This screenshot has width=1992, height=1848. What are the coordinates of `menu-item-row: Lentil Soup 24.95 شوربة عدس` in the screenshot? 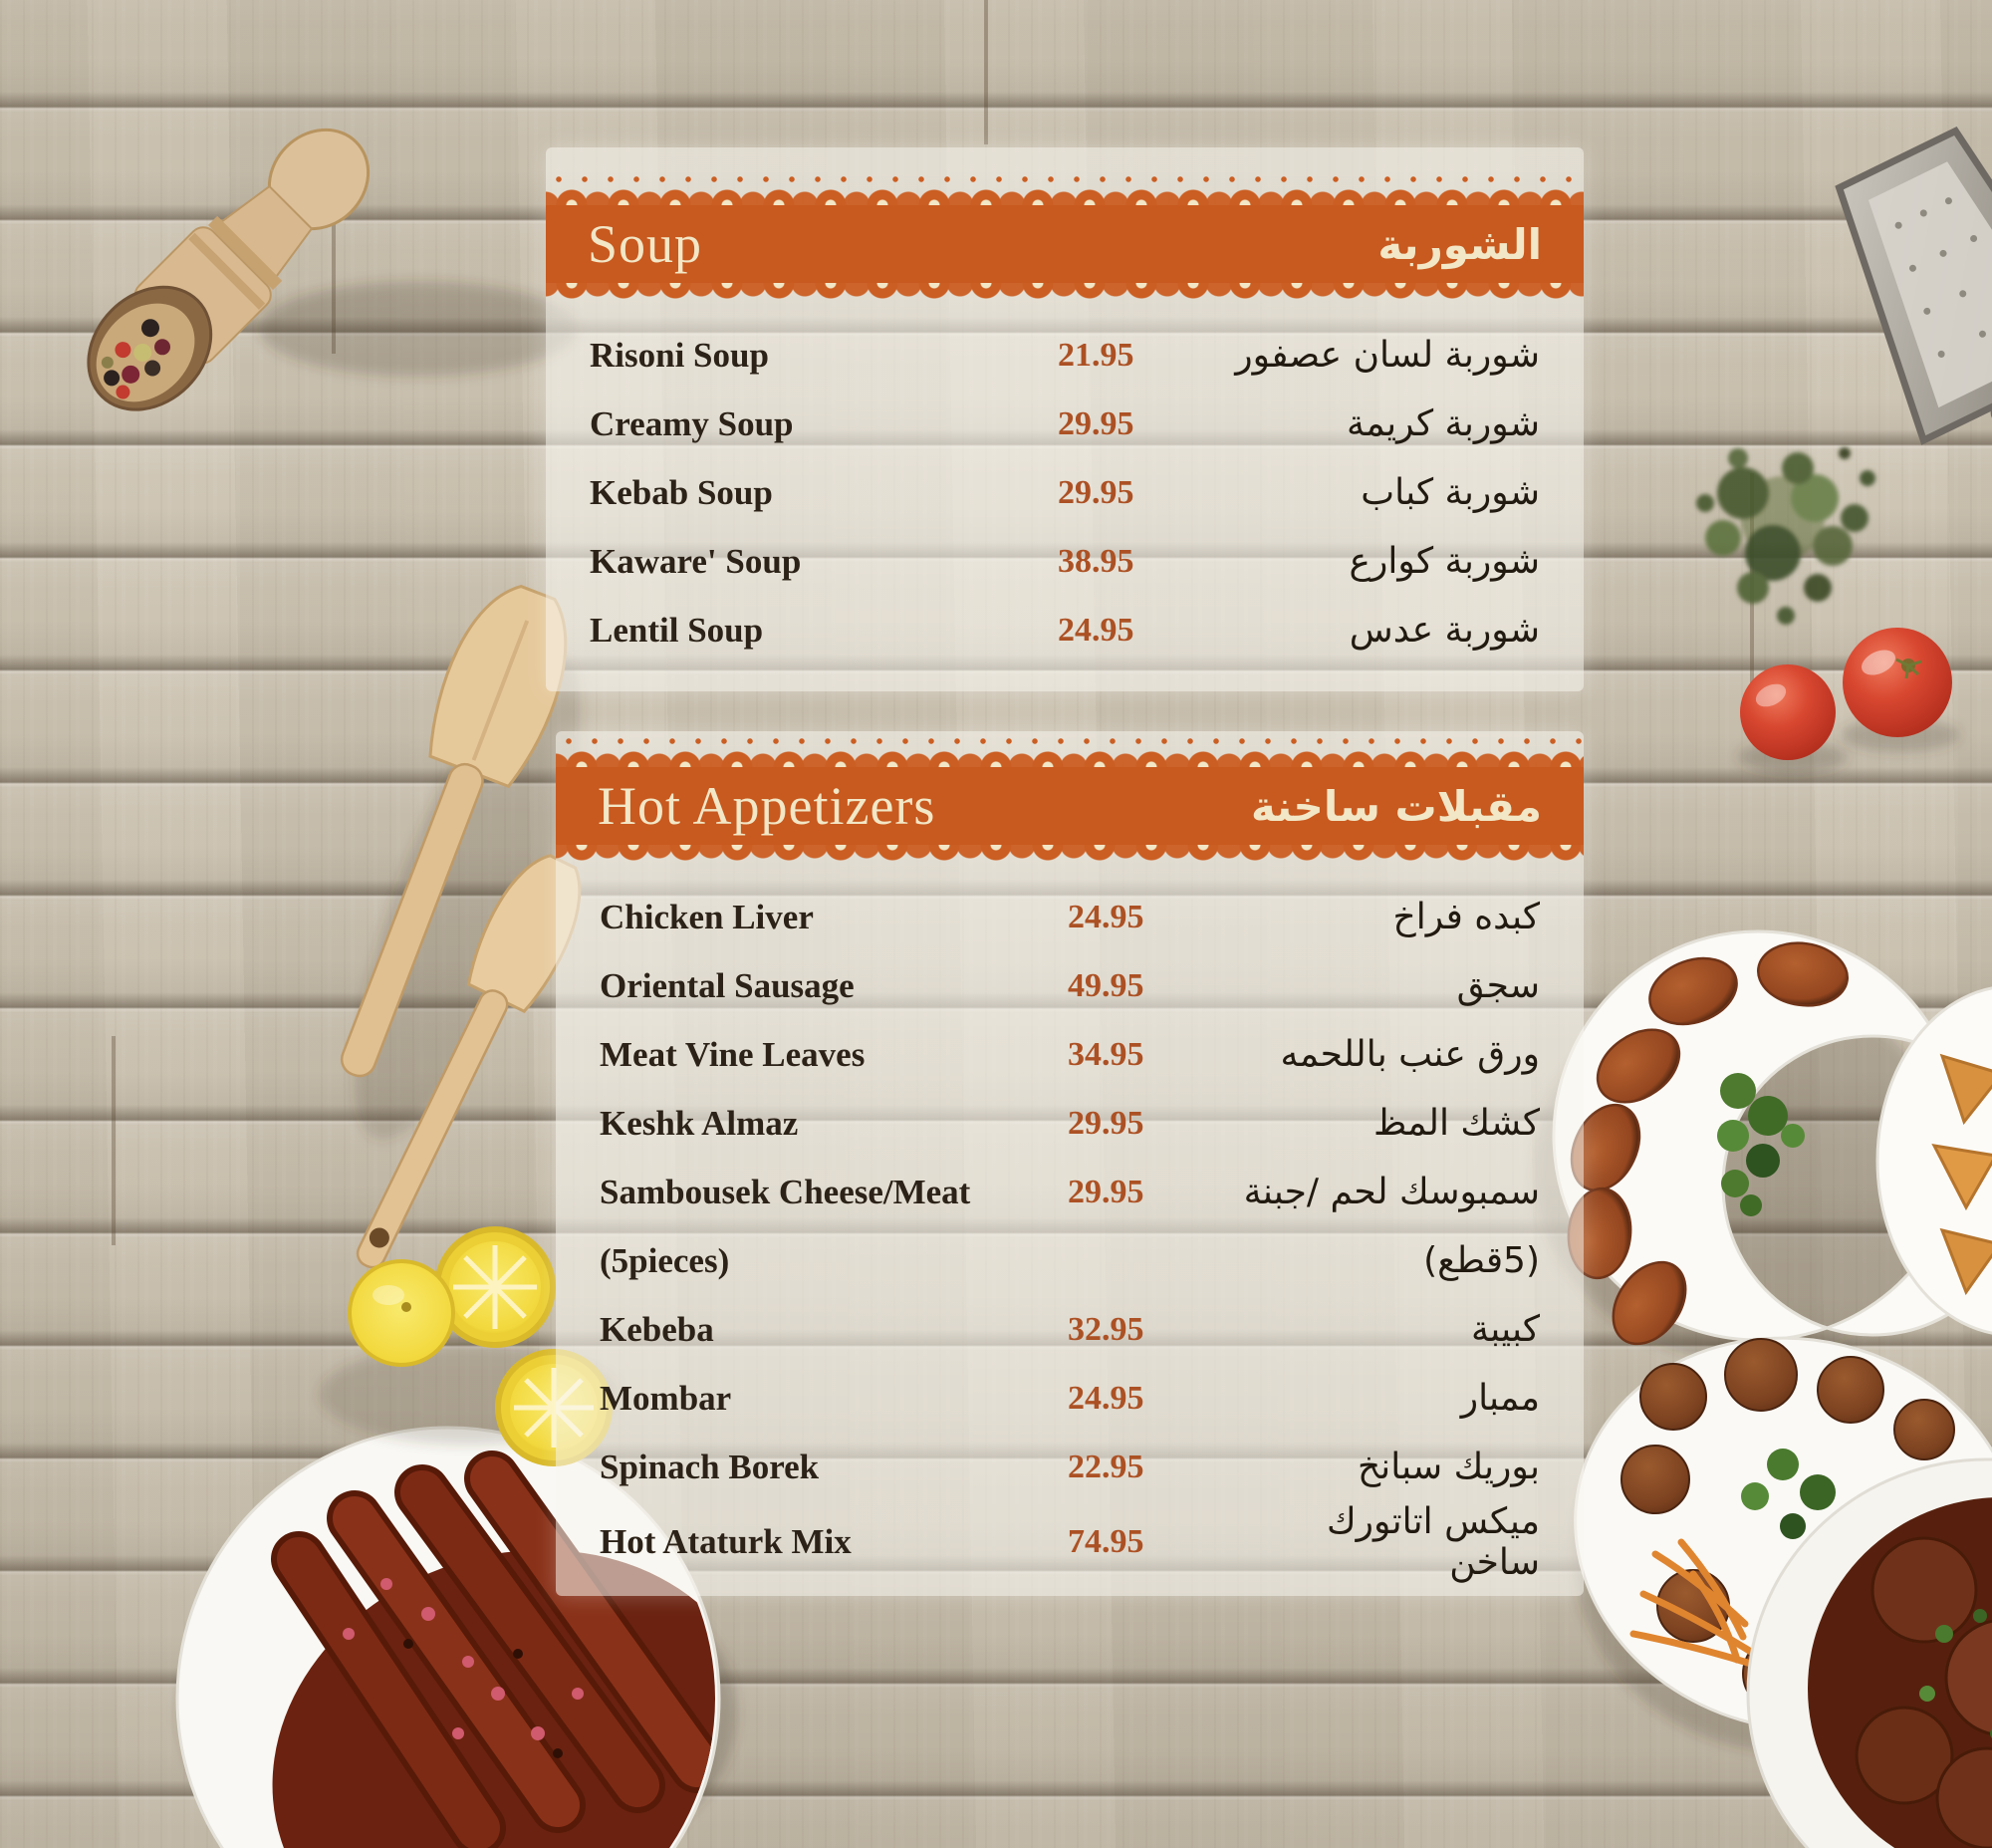 It's located at (1065, 630).